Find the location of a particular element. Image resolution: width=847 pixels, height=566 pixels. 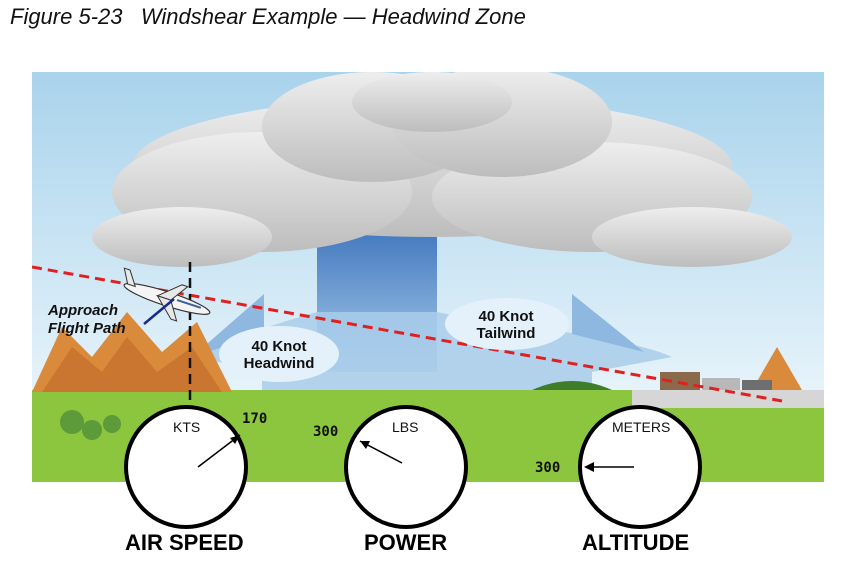

airspeed-value: 170 is located at coordinates (255, 419).